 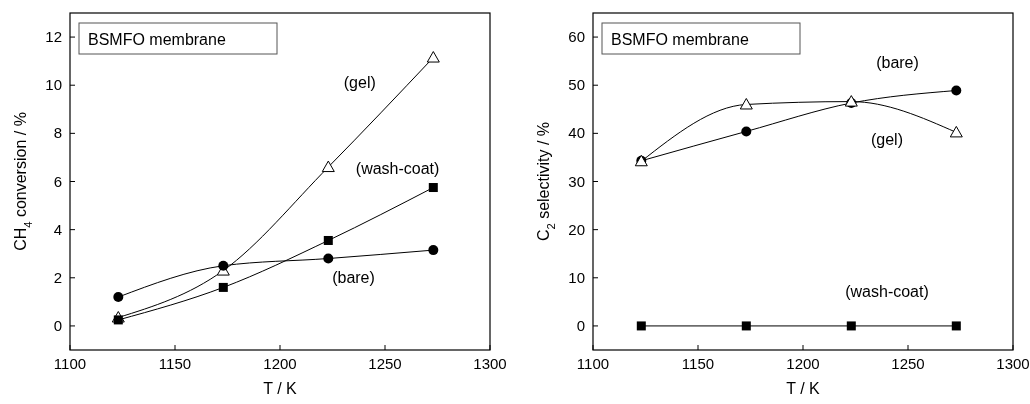 I want to click on y-tick-label: 2, so click(x=57, y=277).